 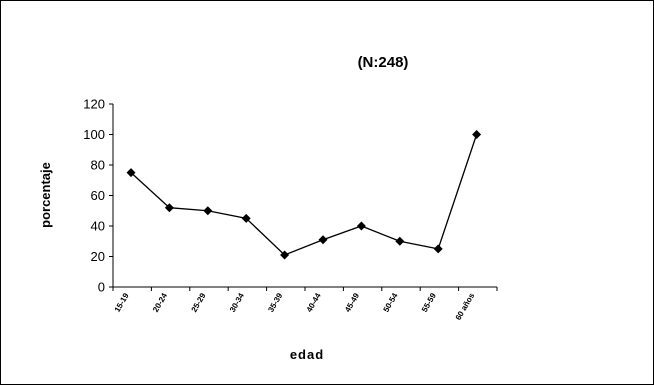 I want to click on x-tick-label: 30-34, so click(x=237, y=302).